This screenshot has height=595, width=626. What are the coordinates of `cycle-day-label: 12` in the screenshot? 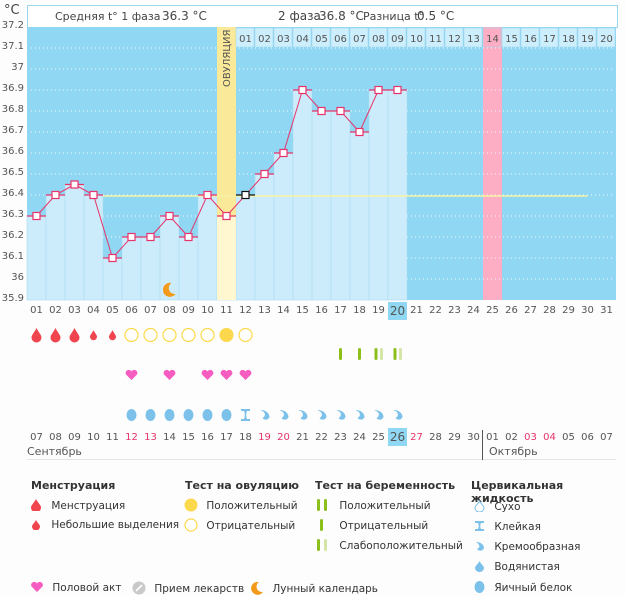 It's located at (245, 310).